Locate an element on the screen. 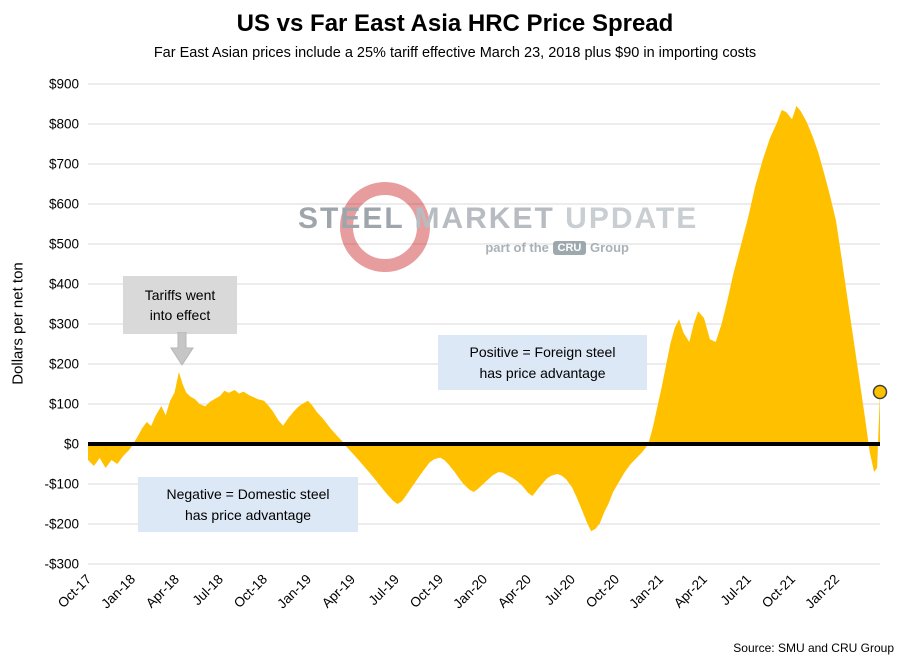 This screenshot has height=661, width=910. x-tick-label: Jan-18 is located at coordinates (118, 592).